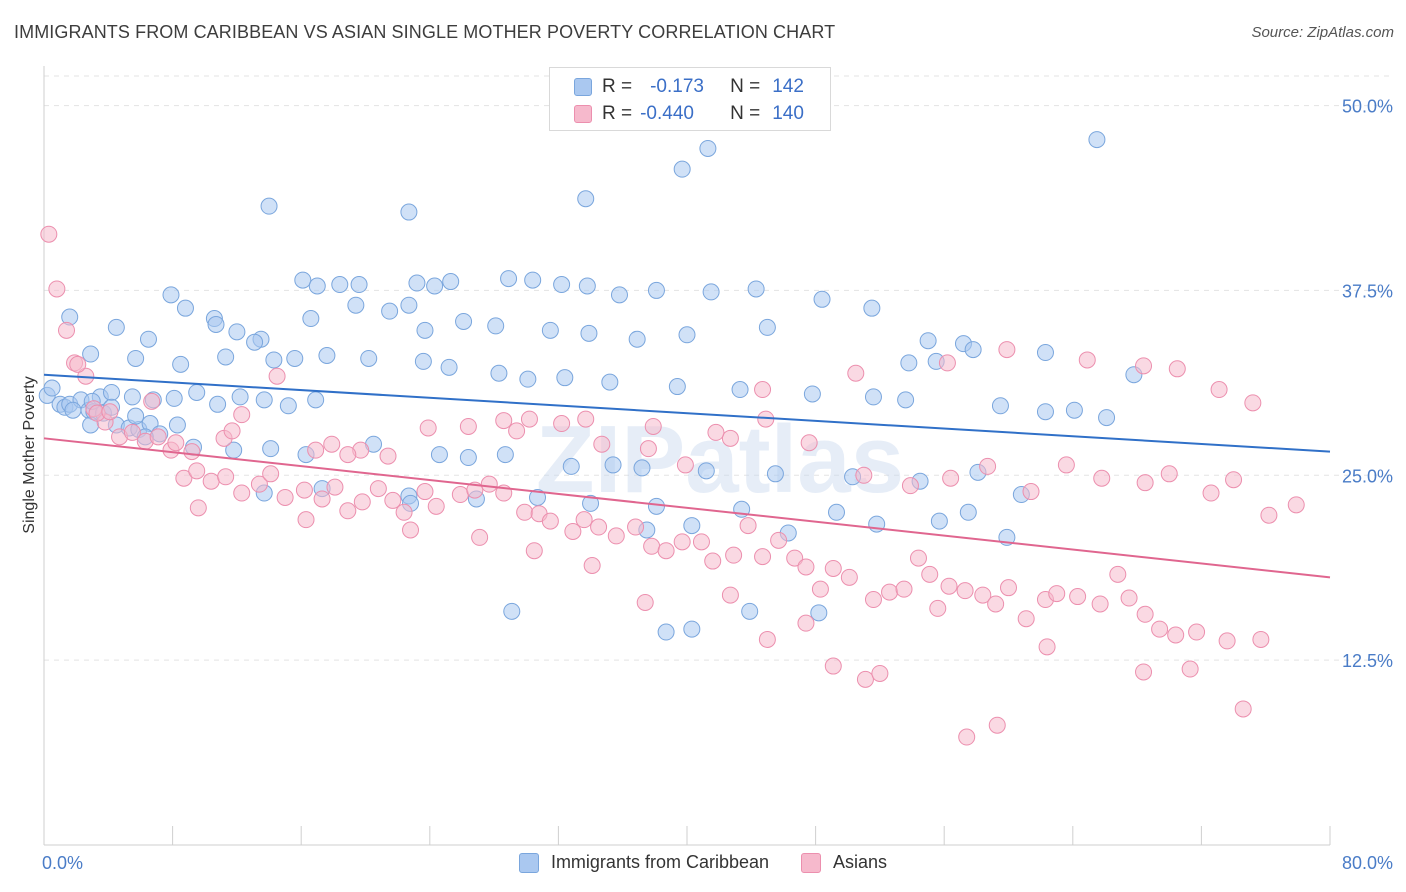 The width and height of the screenshot is (1406, 892). What do you see at coordinates (1367, 863) in the screenshot?
I see `x-tick-label-max: 80.0%` at bounding box center [1367, 863].